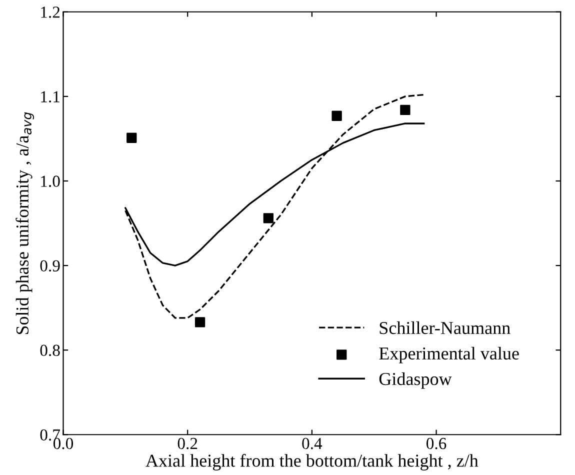 This screenshot has height=475, width=575. I want to click on legend-label: Experimental value, so click(449, 355).